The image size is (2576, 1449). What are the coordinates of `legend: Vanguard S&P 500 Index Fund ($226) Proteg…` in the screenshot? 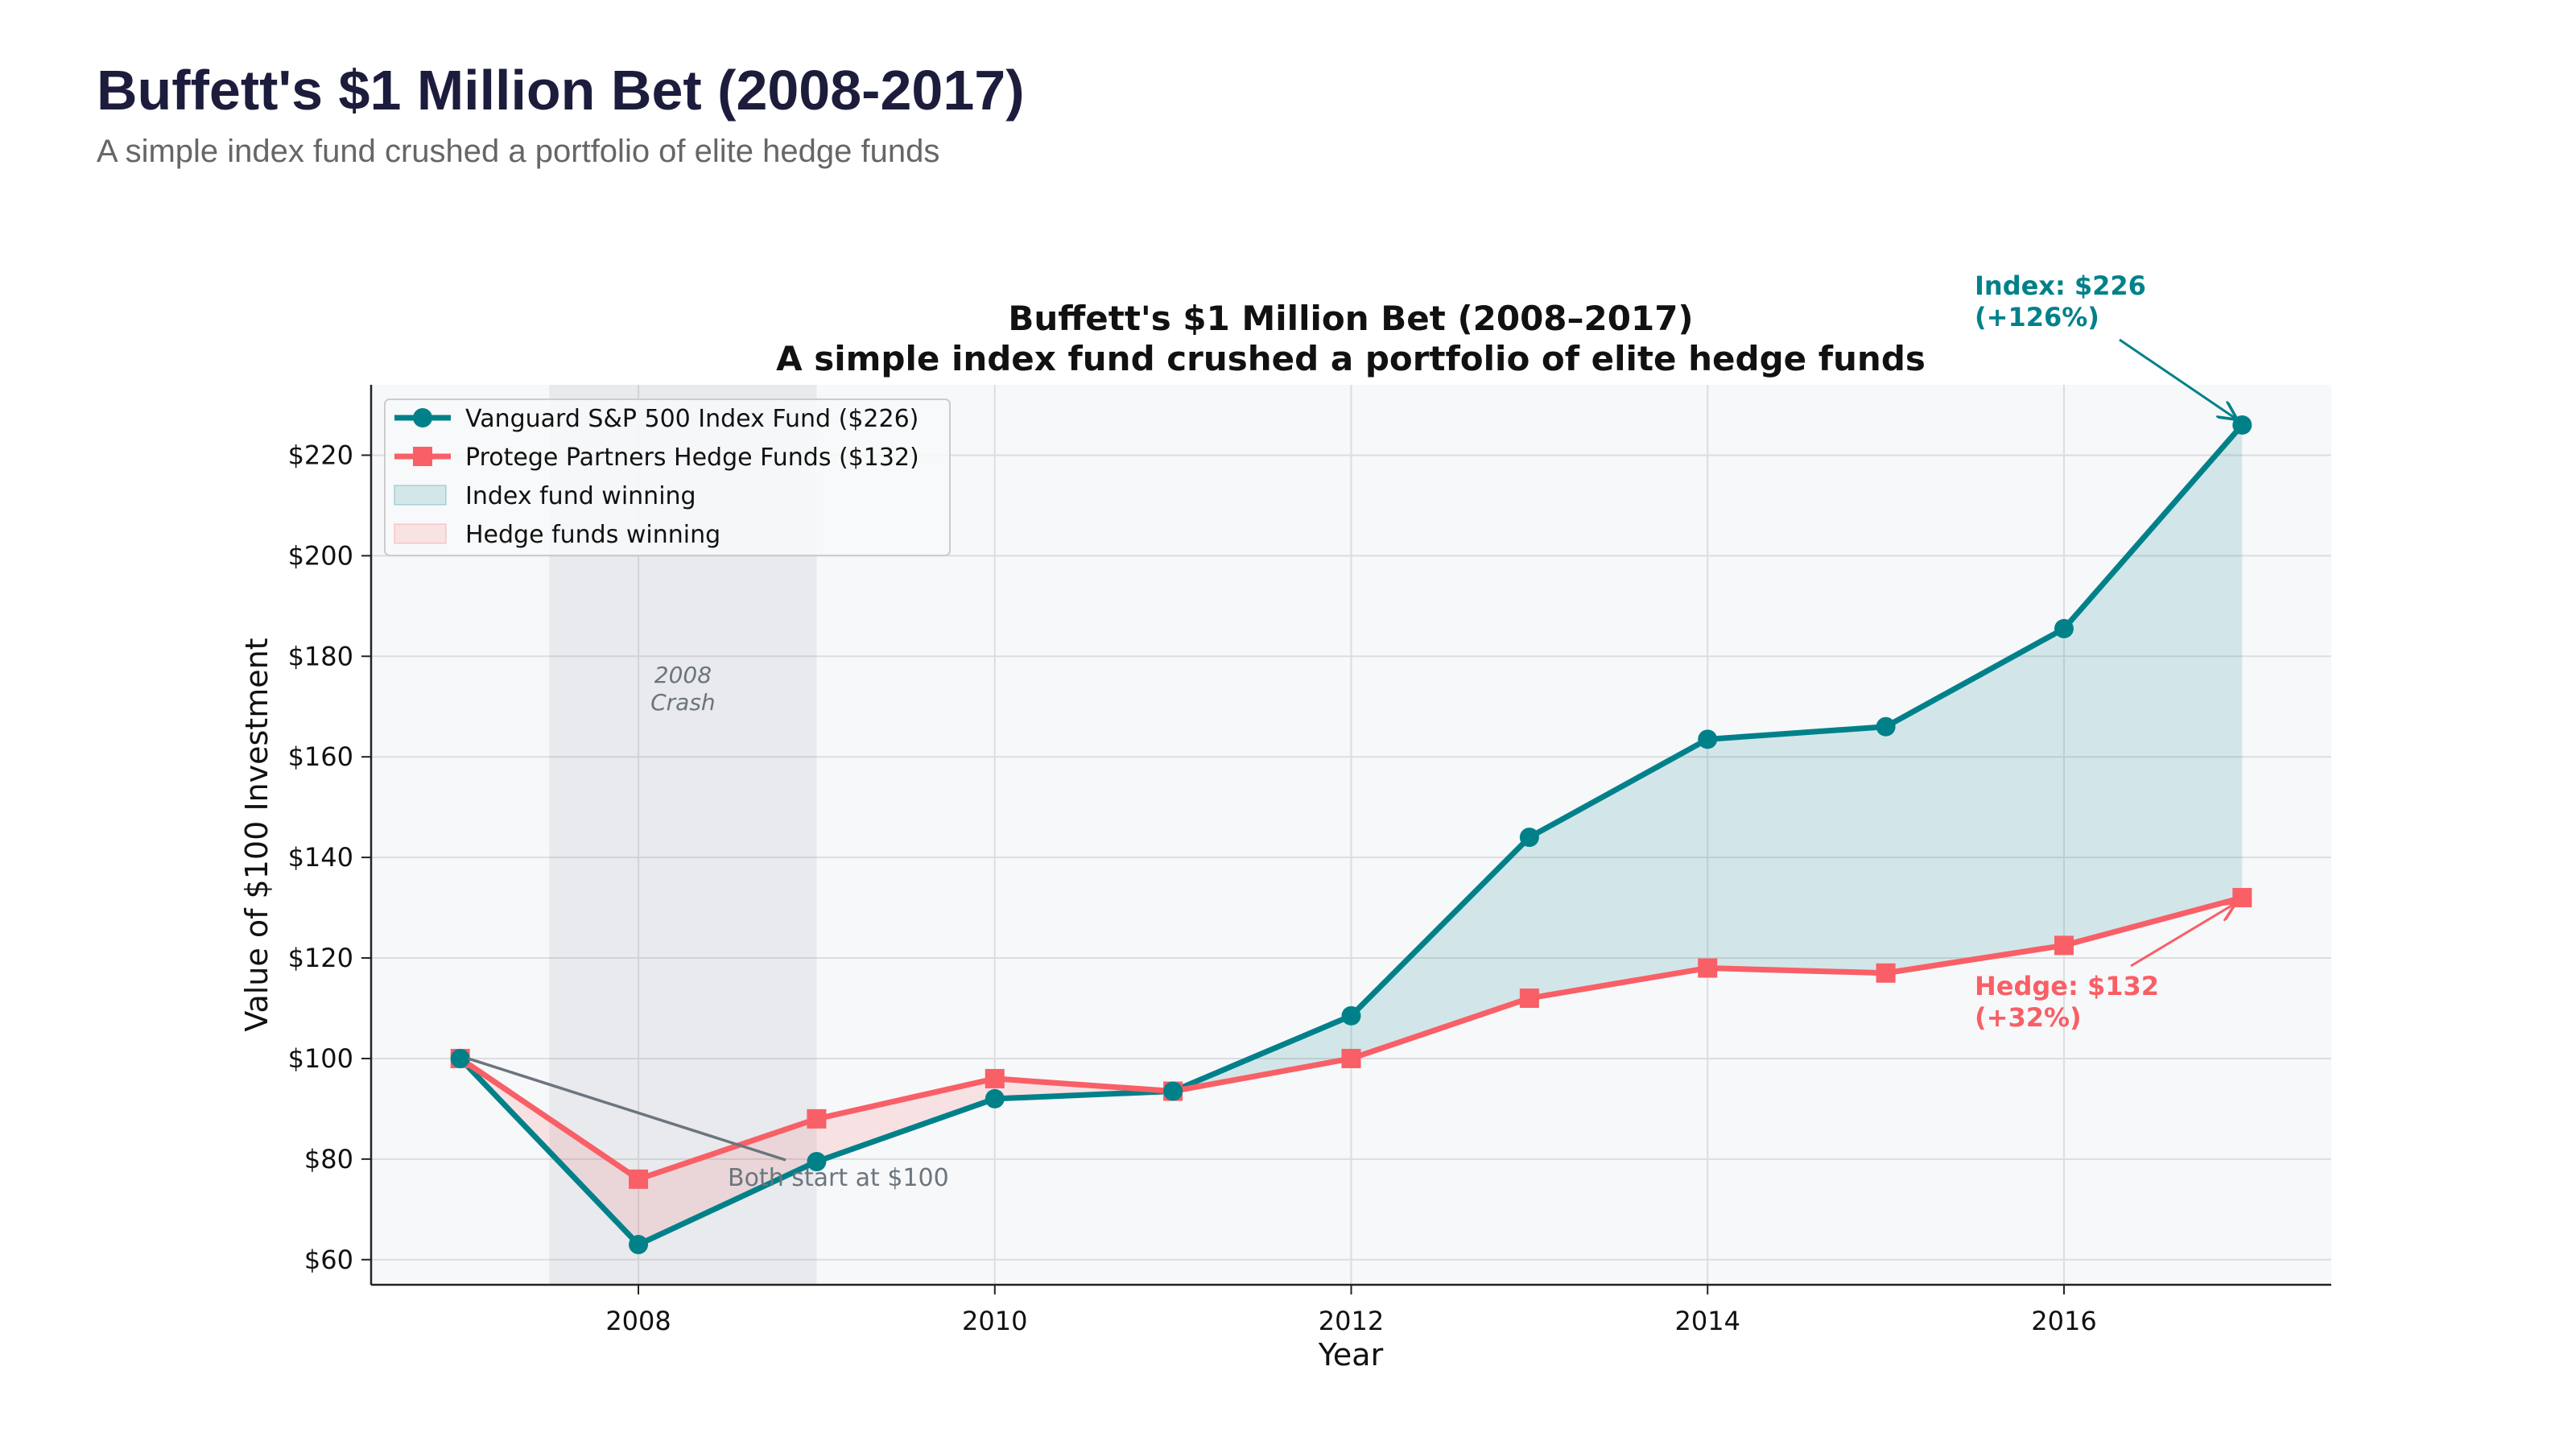 It's located at (667, 477).